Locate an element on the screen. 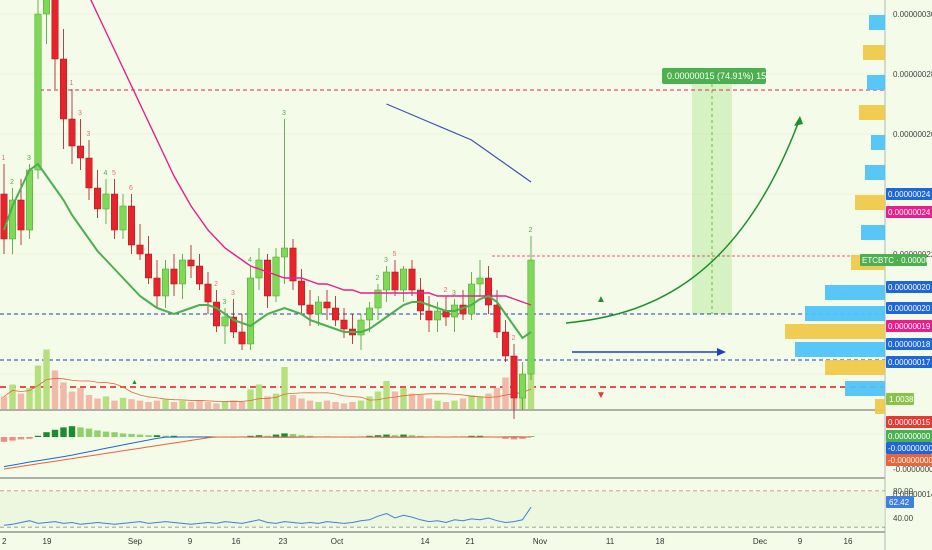  volume-profile is located at coordinates (835, 214).